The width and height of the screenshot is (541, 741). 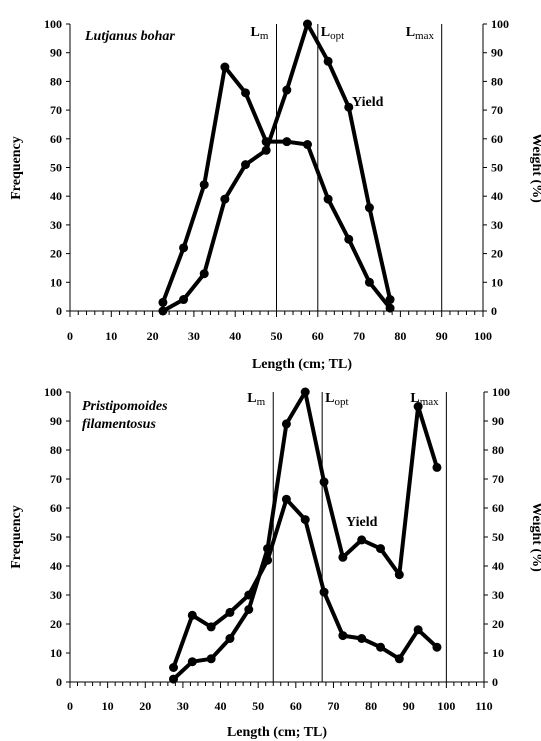 What do you see at coordinates (194, 336) in the screenshot?
I see `x-tick-label: 30` at bounding box center [194, 336].